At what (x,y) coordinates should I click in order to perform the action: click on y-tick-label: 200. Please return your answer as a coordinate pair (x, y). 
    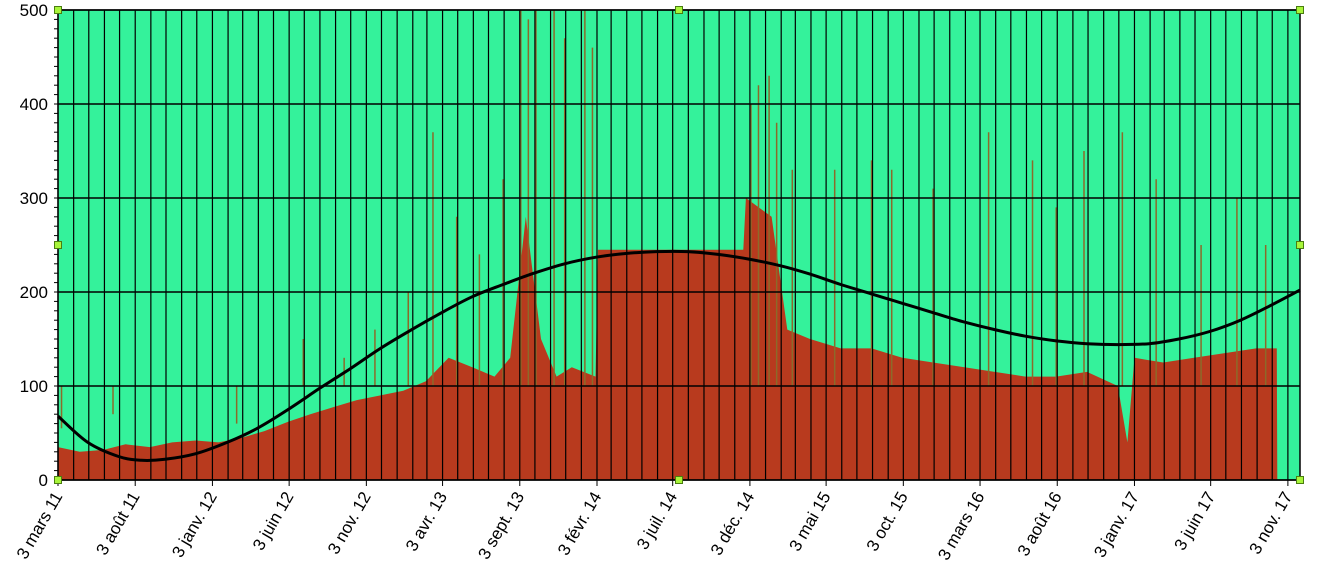
    Looking at the image, I should click on (34, 292).